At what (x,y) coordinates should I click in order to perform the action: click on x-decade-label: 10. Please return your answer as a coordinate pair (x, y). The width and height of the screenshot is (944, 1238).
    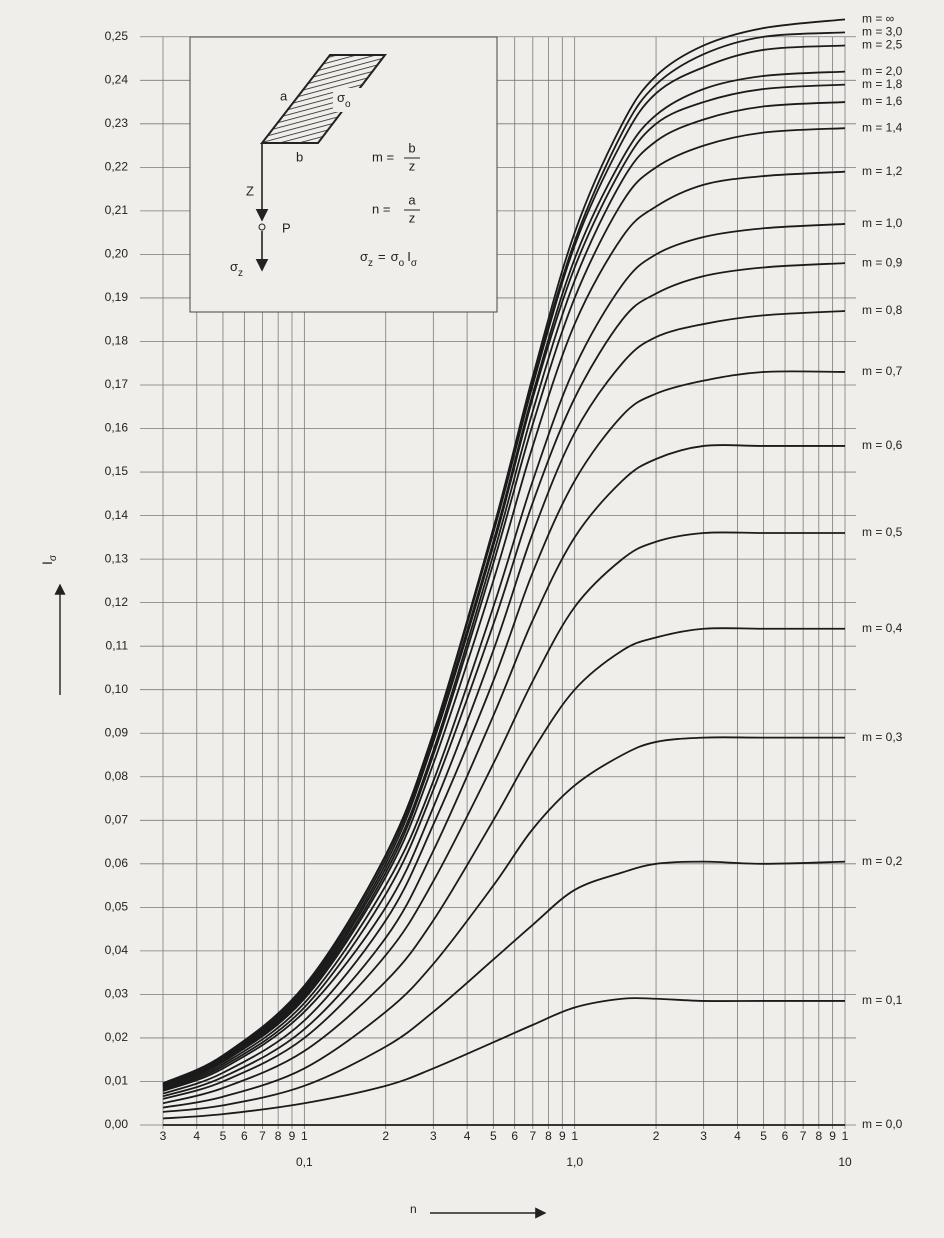
    Looking at the image, I should click on (845, 1162).